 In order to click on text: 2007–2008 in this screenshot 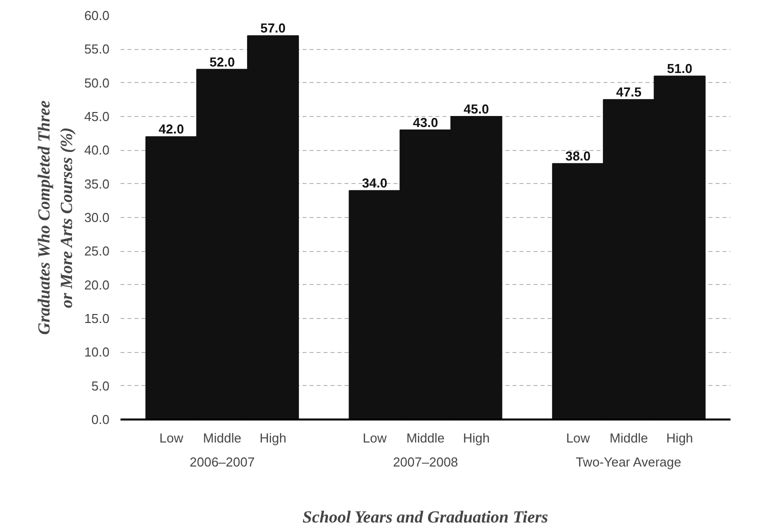, I will do `click(425, 462)`.